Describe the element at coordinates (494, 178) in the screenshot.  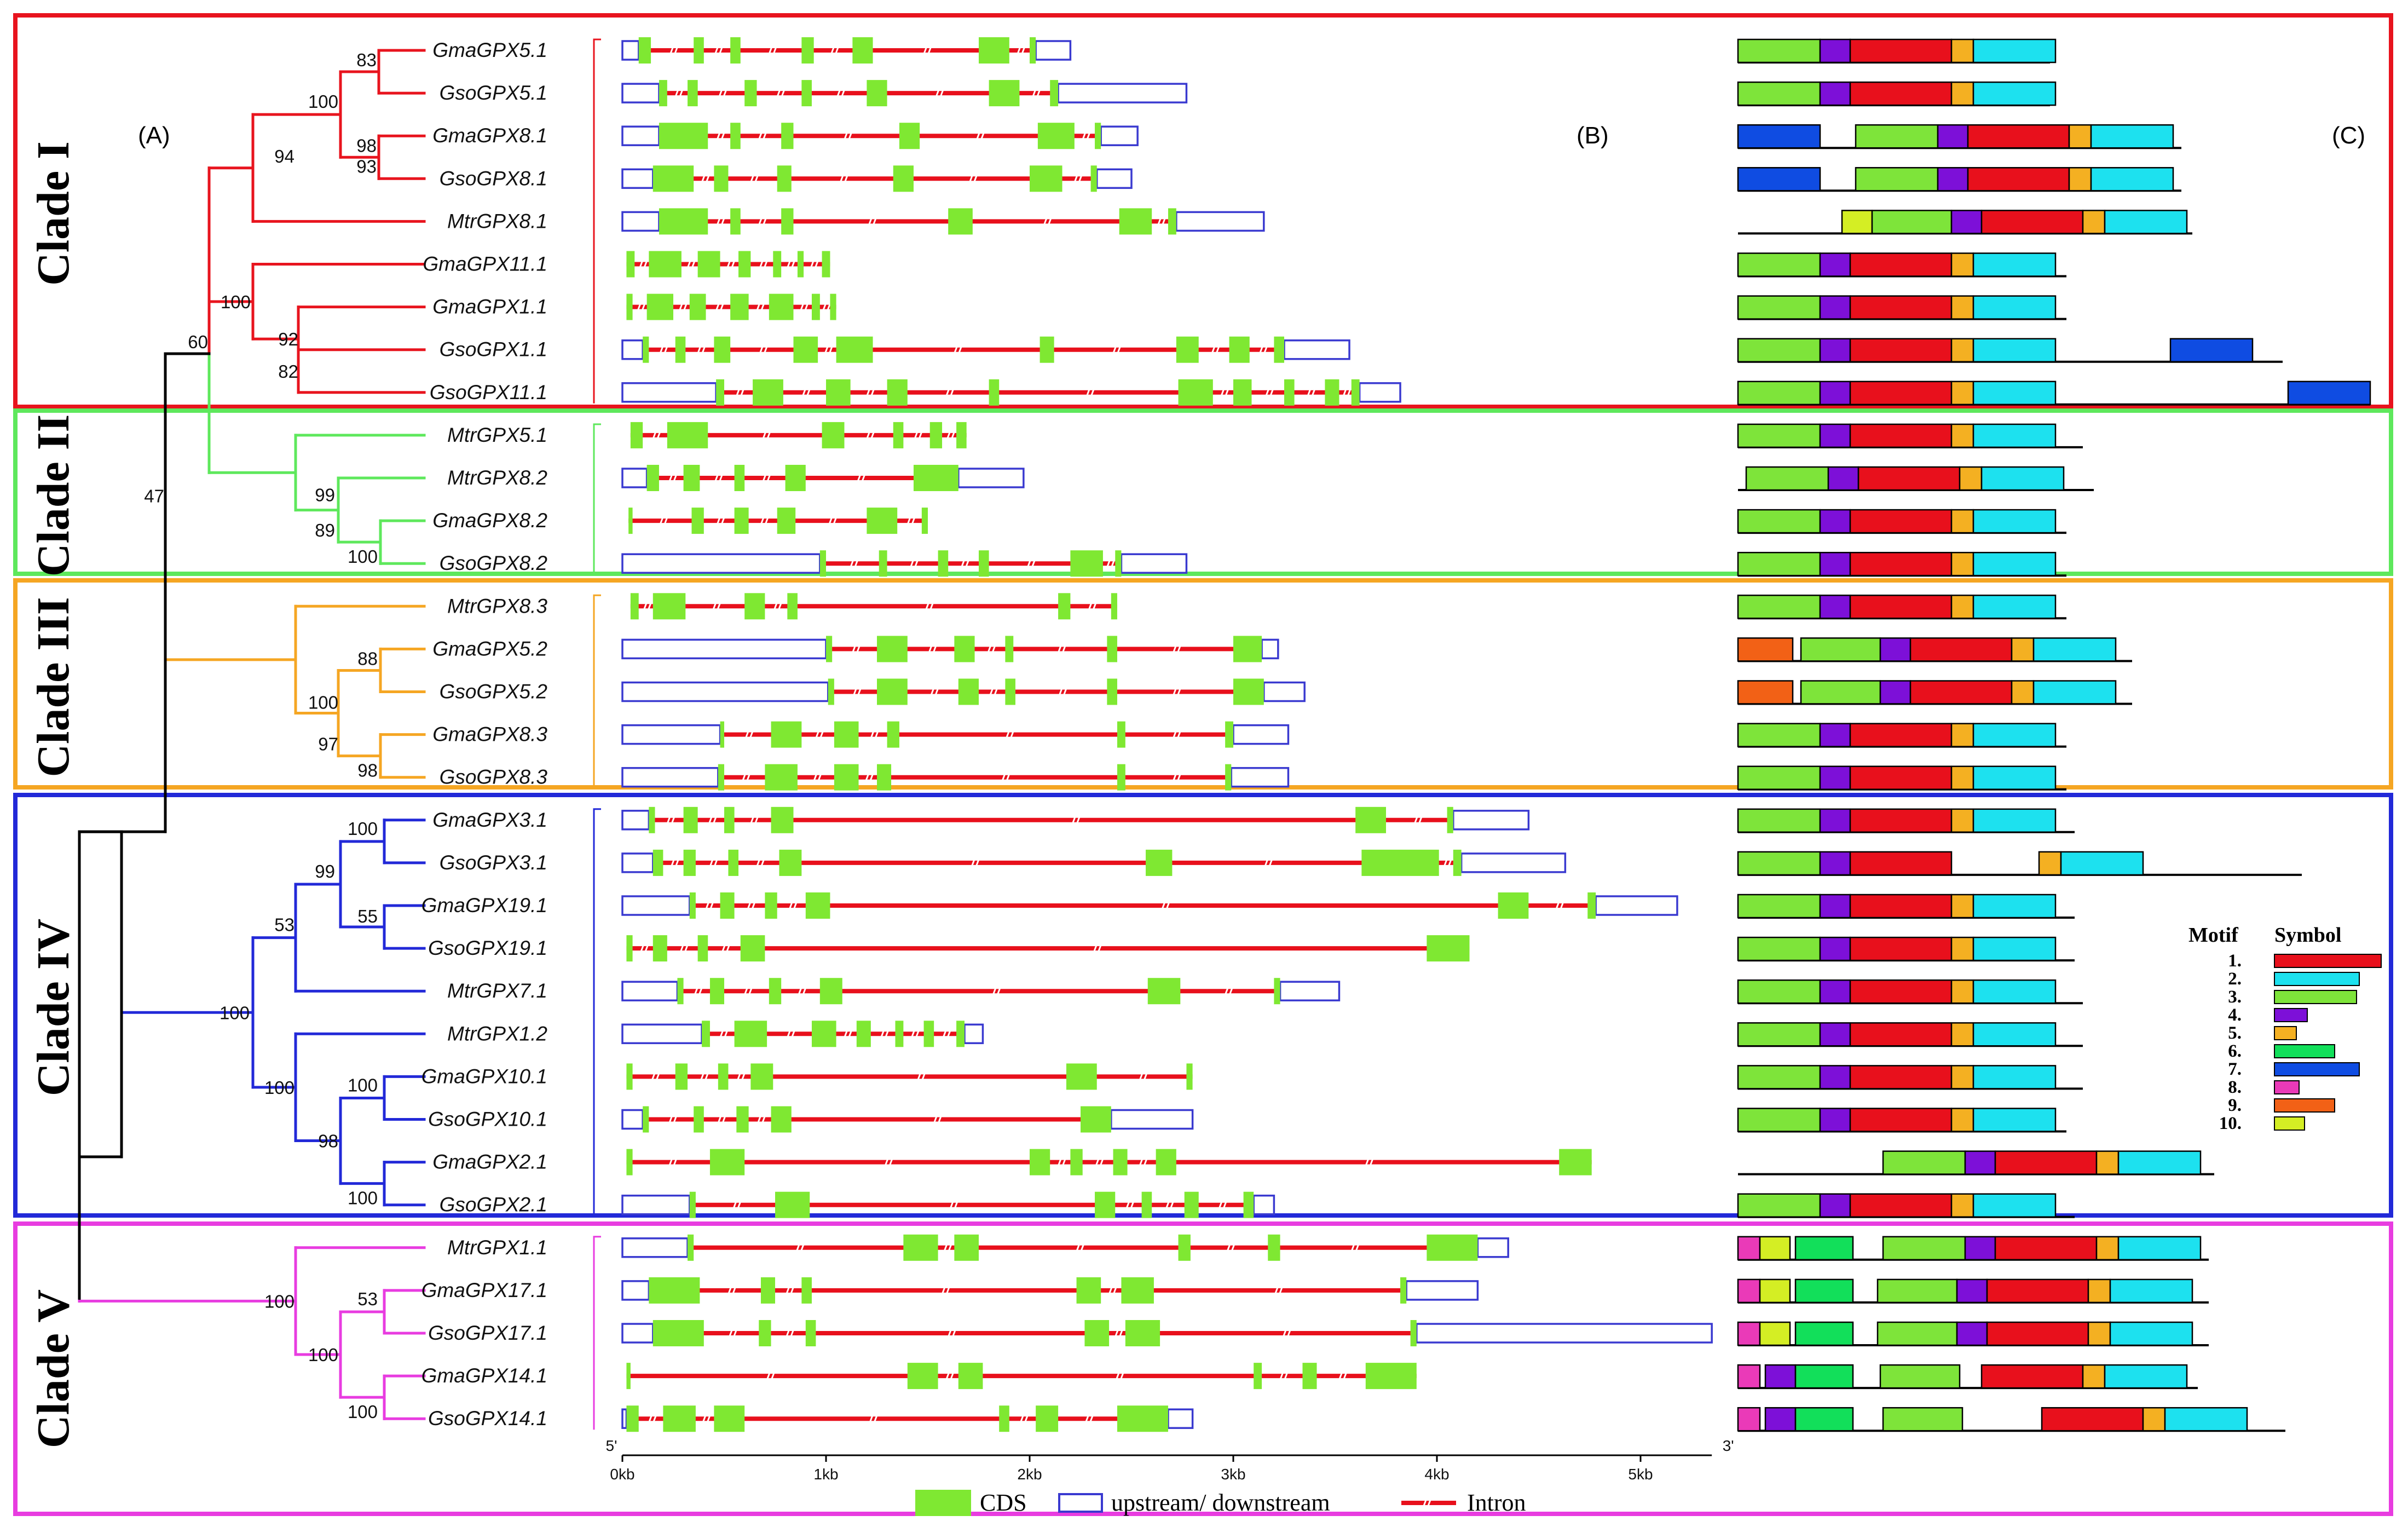
I see `gene-label: GsoGPX8.1` at that location.